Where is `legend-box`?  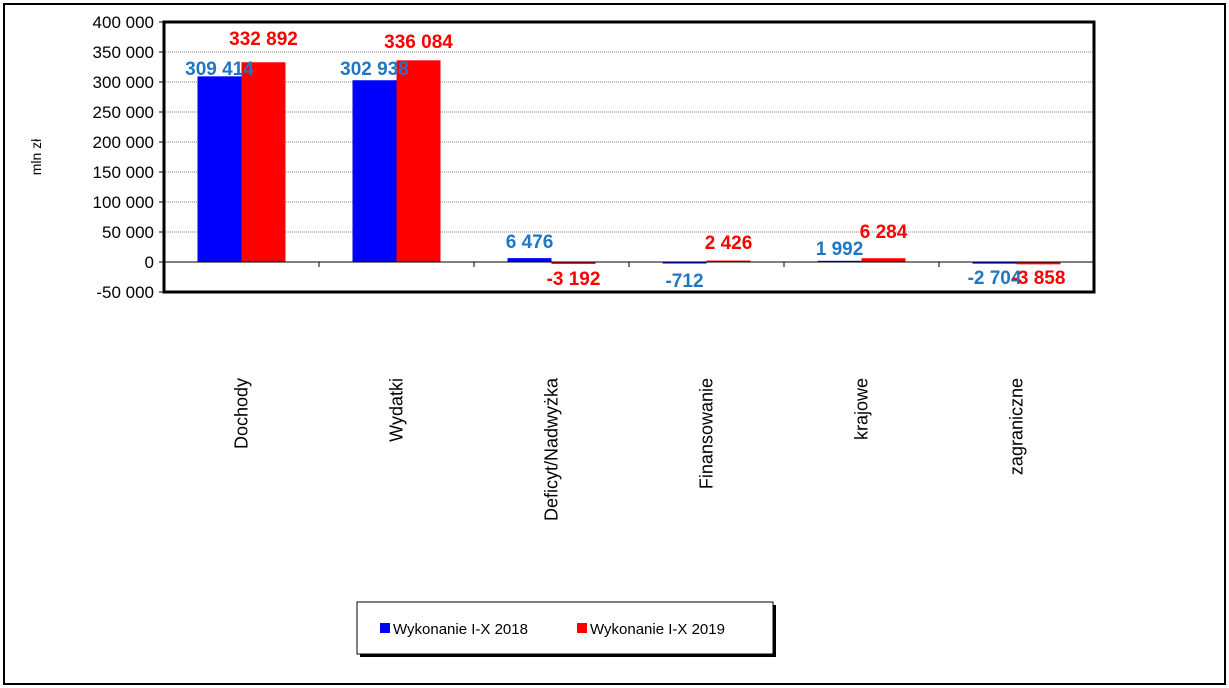
legend-box is located at coordinates (565, 628).